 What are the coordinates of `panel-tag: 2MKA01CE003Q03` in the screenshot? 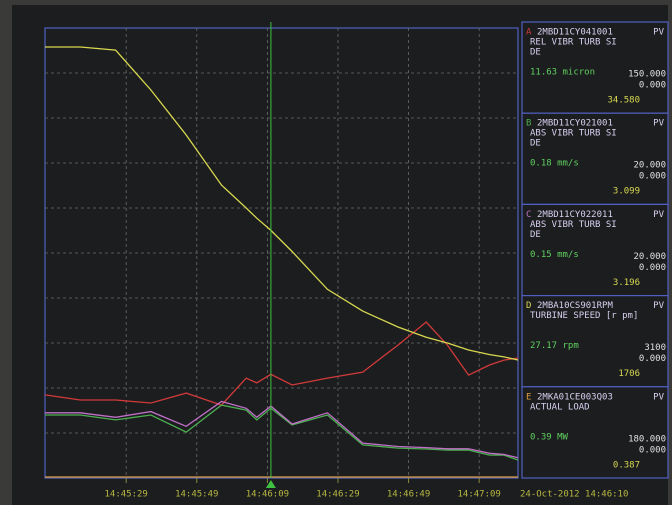 It's located at (575, 397).